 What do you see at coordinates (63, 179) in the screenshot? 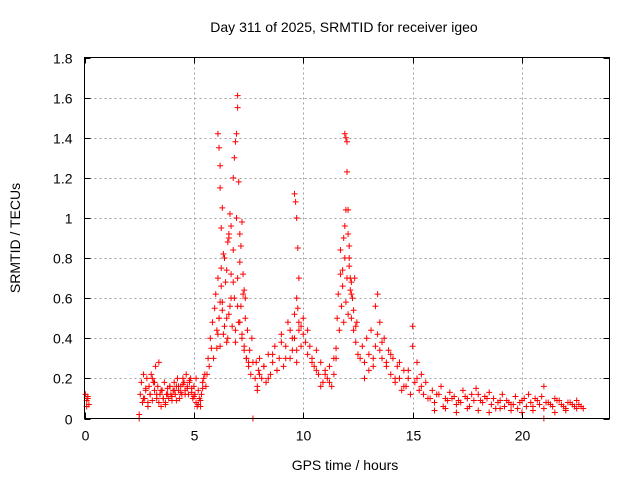
I see `y-tick-label: 1.2` at bounding box center [63, 179].